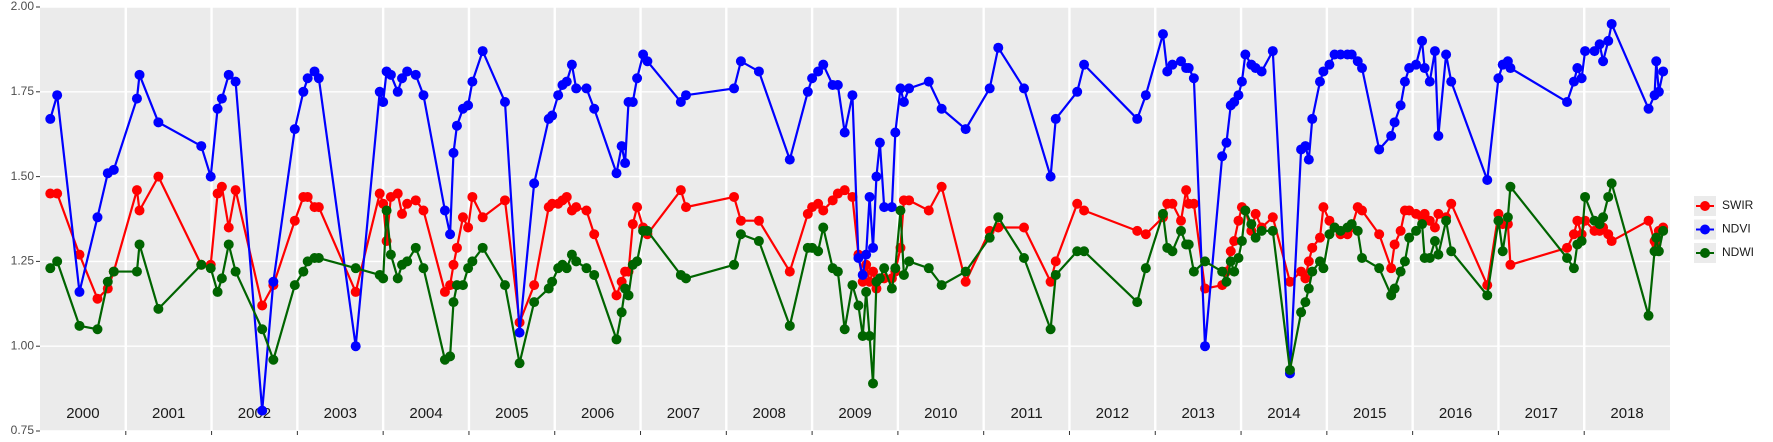 The image size is (1773, 442). What do you see at coordinates (511, 413) in the screenshot?
I see `year-label: 2005` at bounding box center [511, 413].